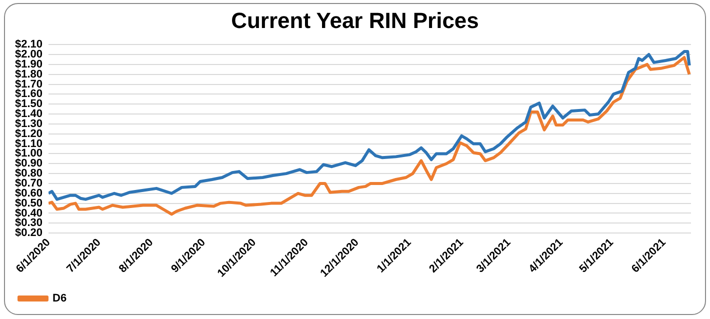 The image size is (710, 319). What do you see at coordinates (28, 164) in the screenshot?
I see `y-tick-label: $0.90` at bounding box center [28, 164].